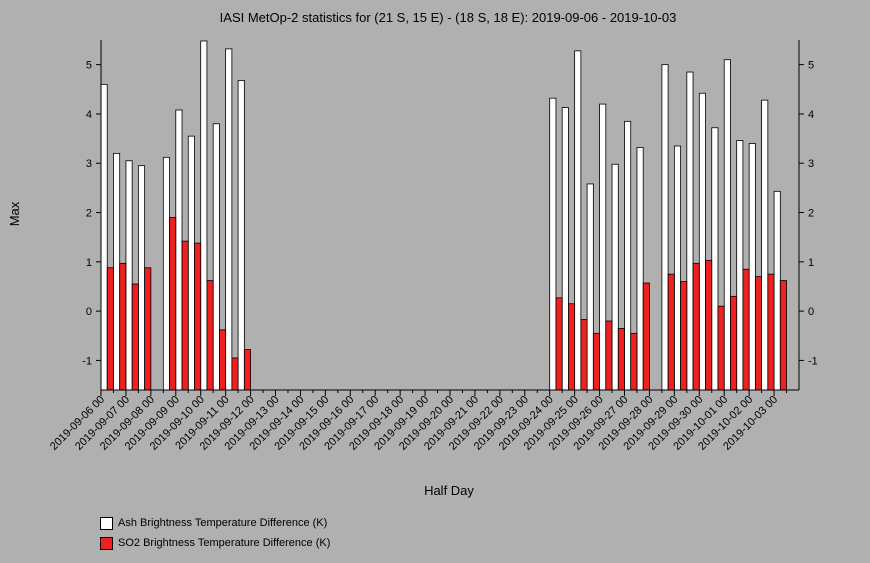 Image resolution: width=870 pixels, height=563 pixels. I want to click on y-axis-label: Max, so click(14, 213).